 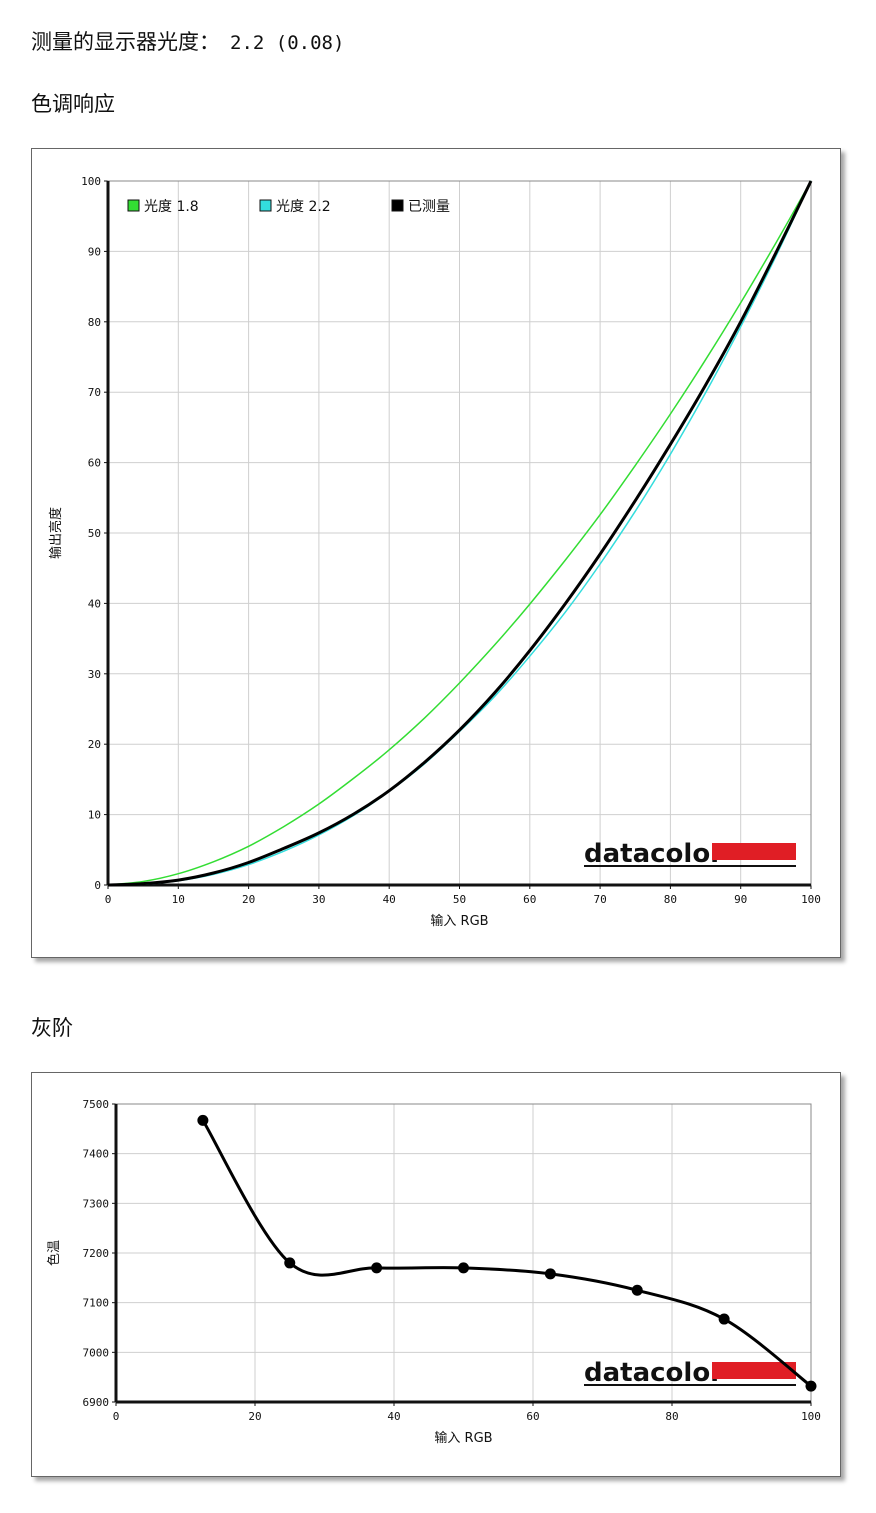 What do you see at coordinates (97, 885) in the screenshot?
I see `y-tick-label: 0` at bounding box center [97, 885].